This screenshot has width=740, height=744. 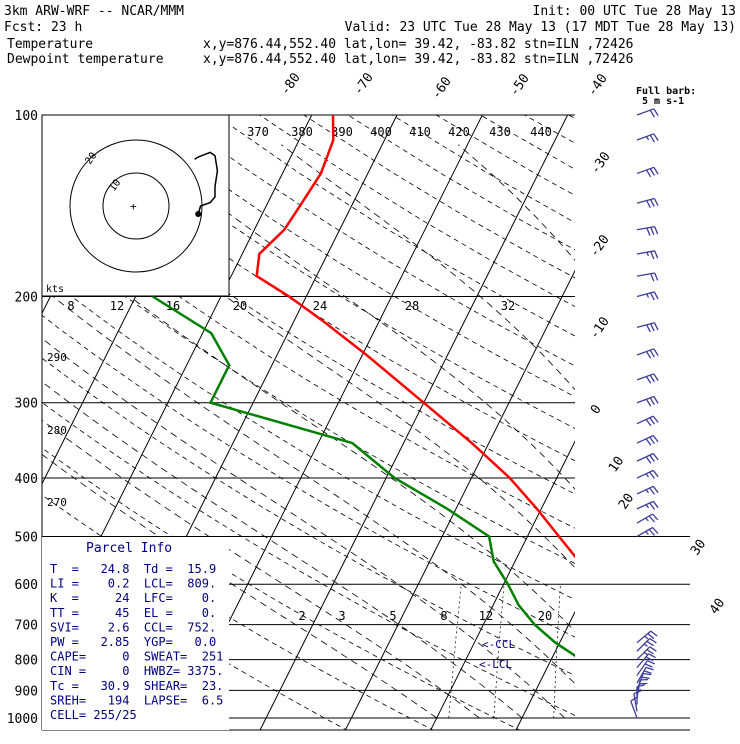 I want to click on upper-scale-label: 20, so click(x=240, y=306).